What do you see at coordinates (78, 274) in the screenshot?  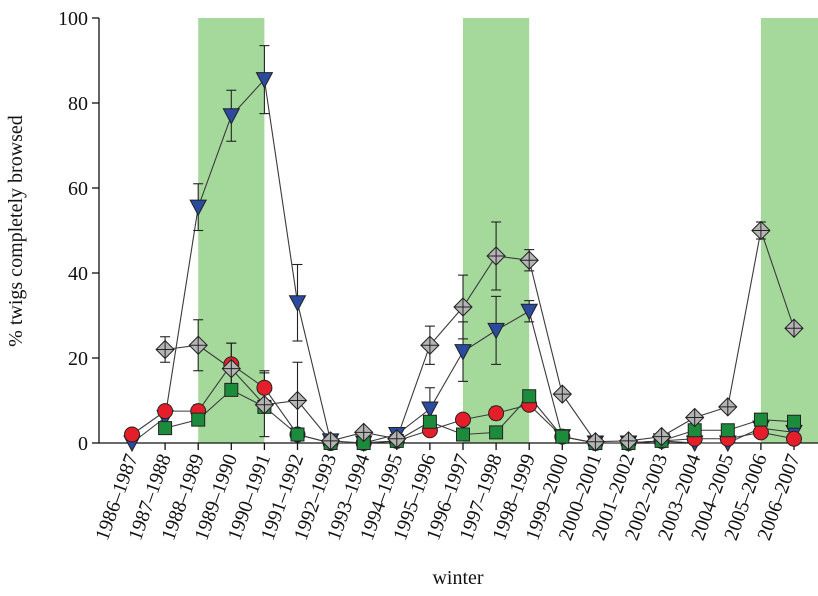 I see `y-tick-label: 40` at bounding box center [78, 274].